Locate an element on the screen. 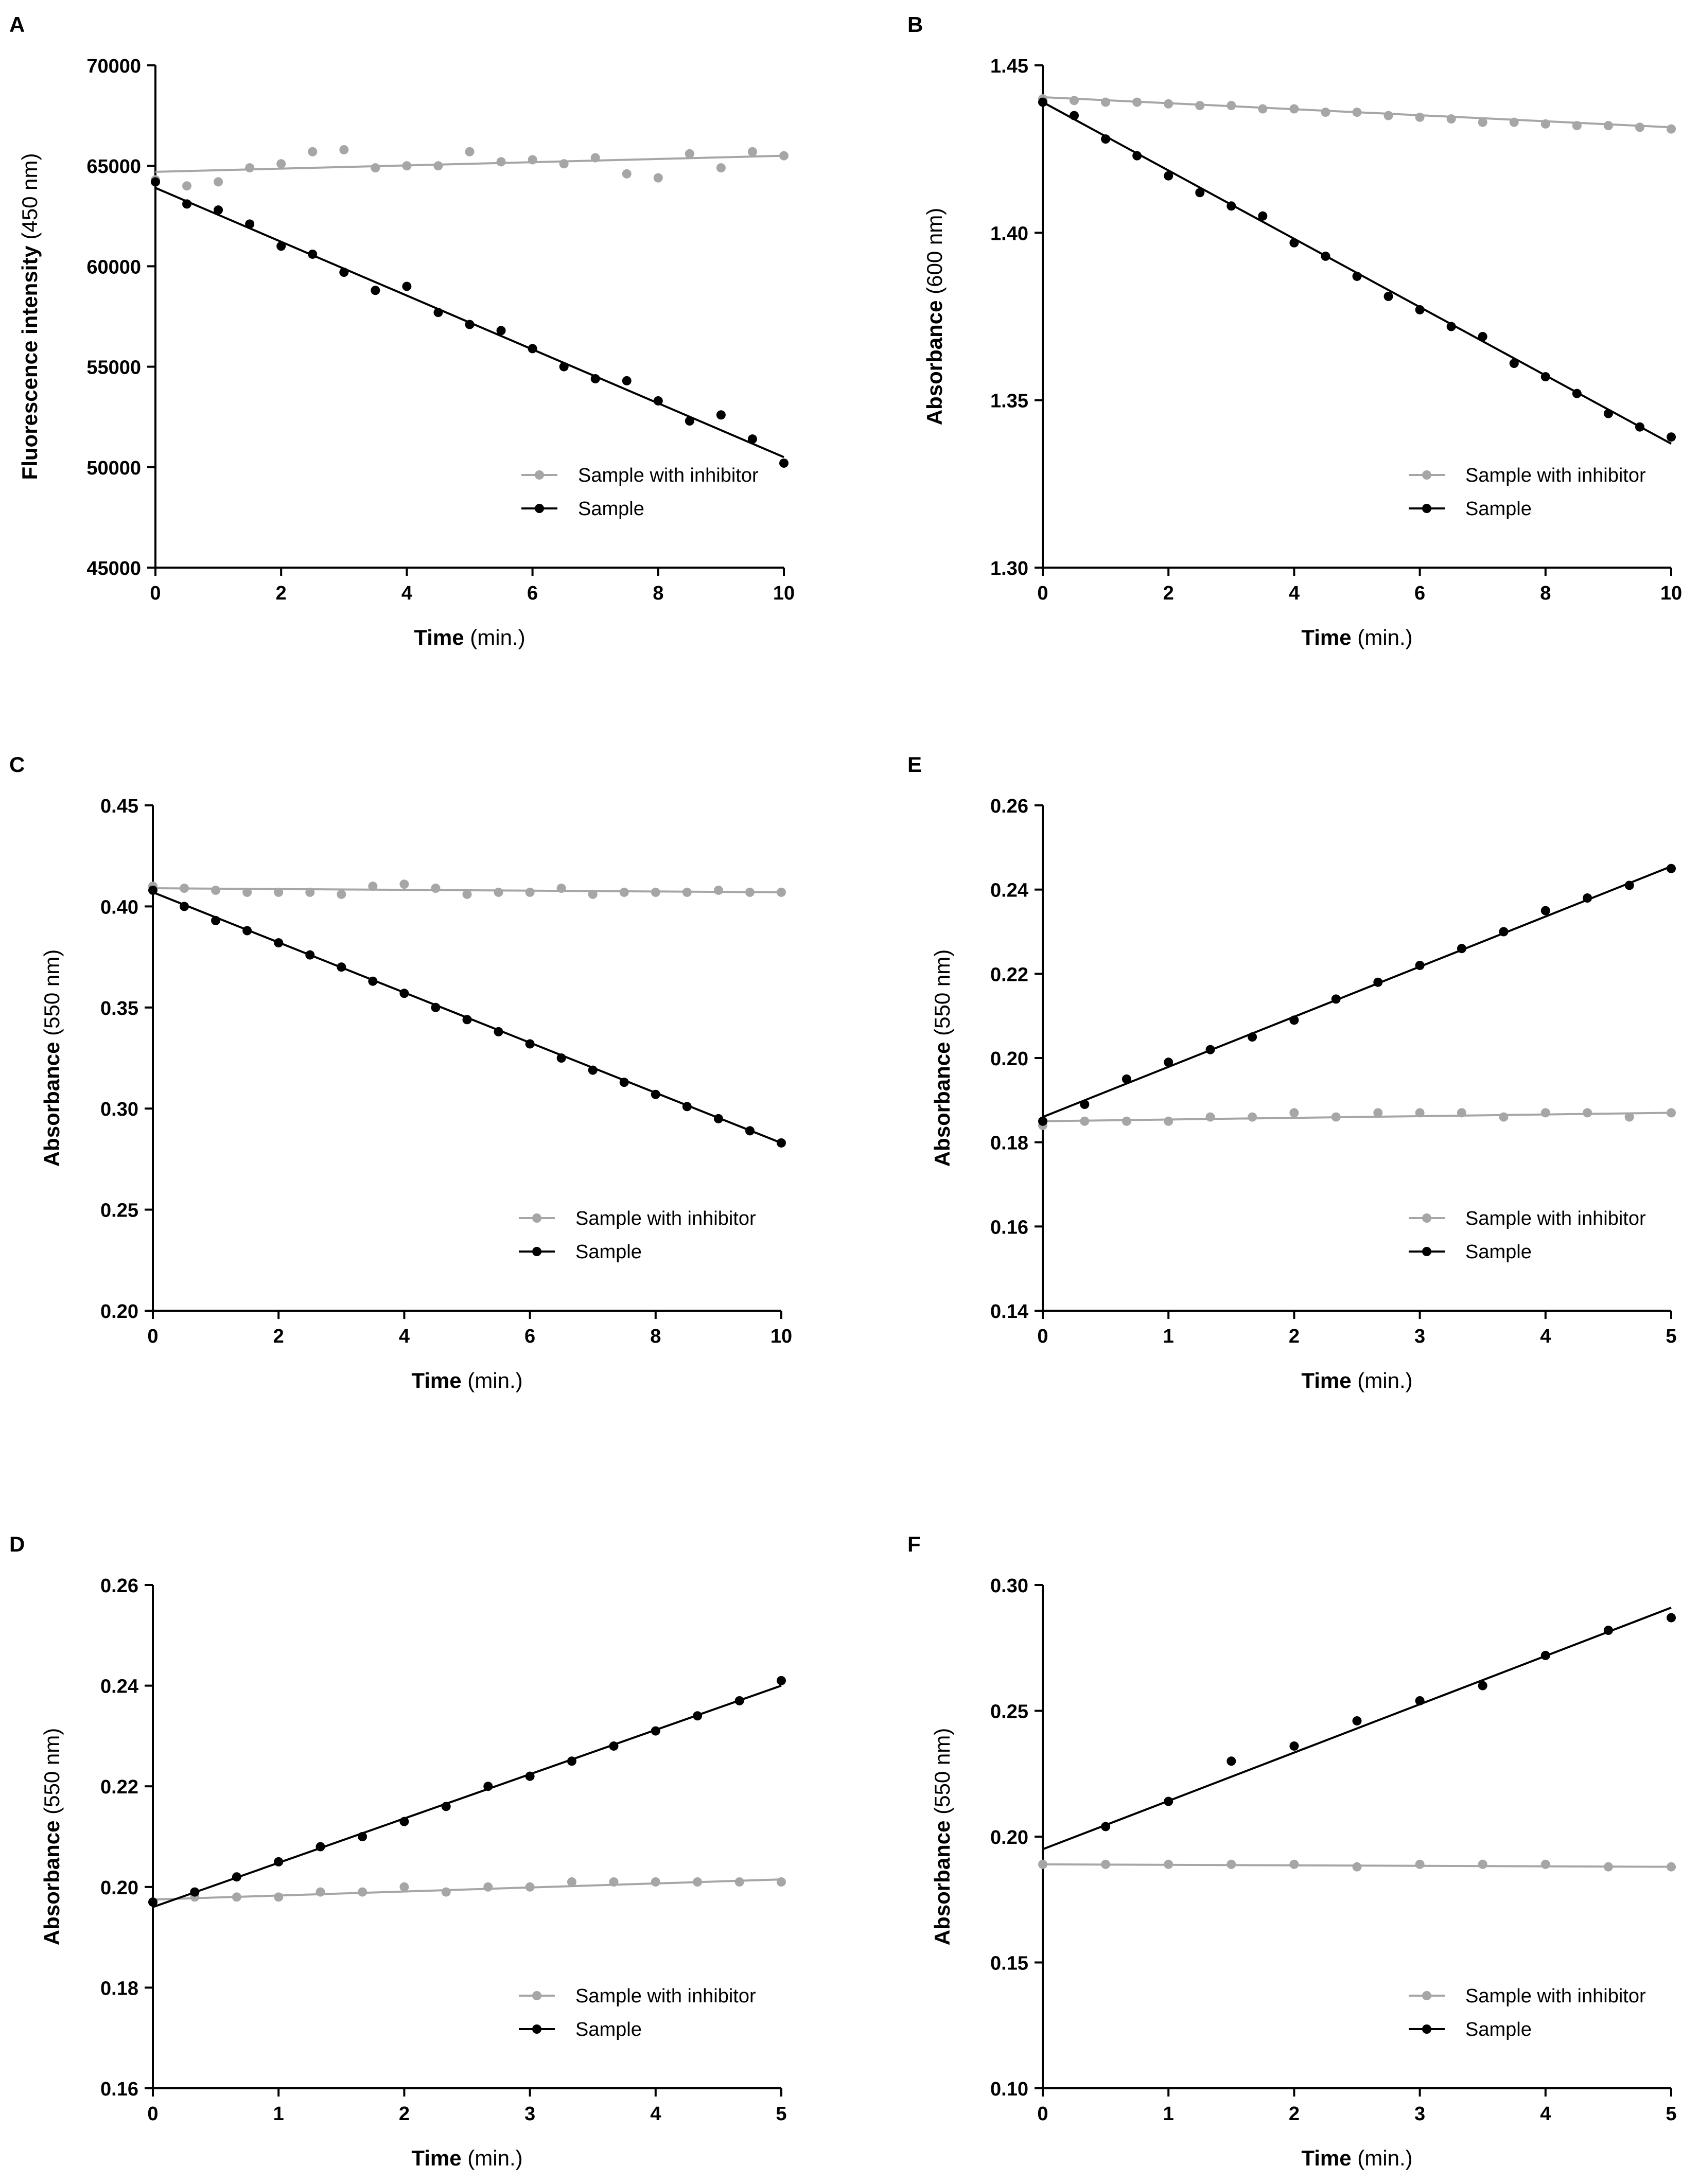 This screenshot has height=2184, width=1699. y-tick-label: 0.26 is located at coordinates (119, 1586).